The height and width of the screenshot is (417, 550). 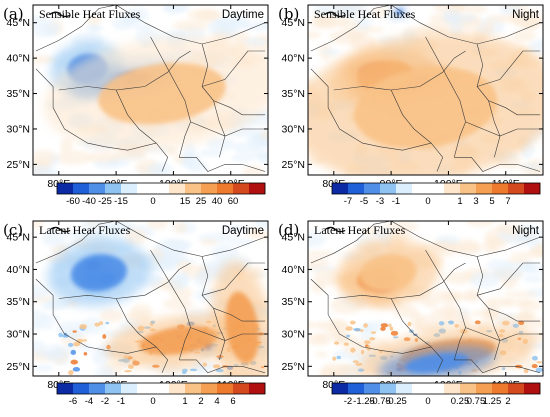 What do you see at coordinates (13, 230) in the screenshot?
I see `panel-letter: (c)` at bounding box center [13, 230].